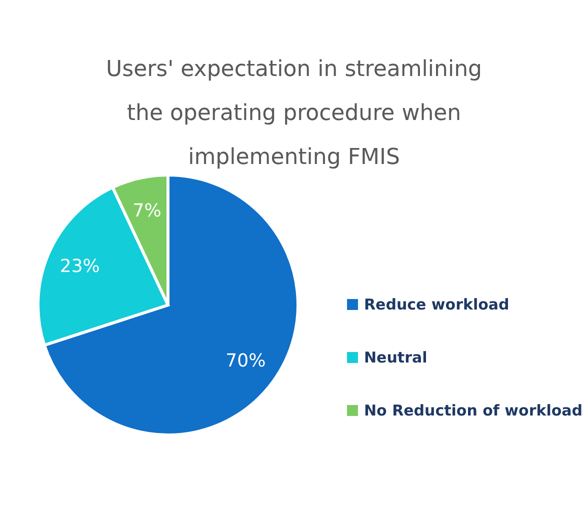 The image size is (588, 507). I want to click on legend-label: No Reduction of workload, so click(473, 411).